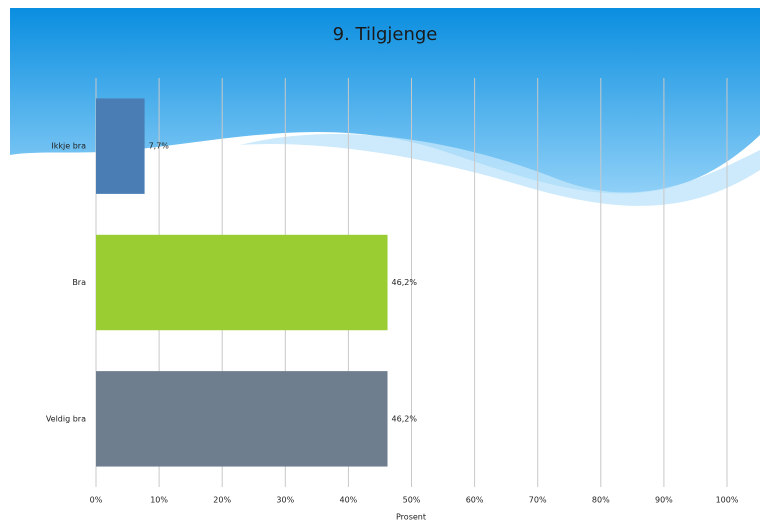 The height and width of the screenshot is (522, 760). Describe the element at coordinates (412, 500) in the screenshot. I see `x-tick-label: 50%` at that location.